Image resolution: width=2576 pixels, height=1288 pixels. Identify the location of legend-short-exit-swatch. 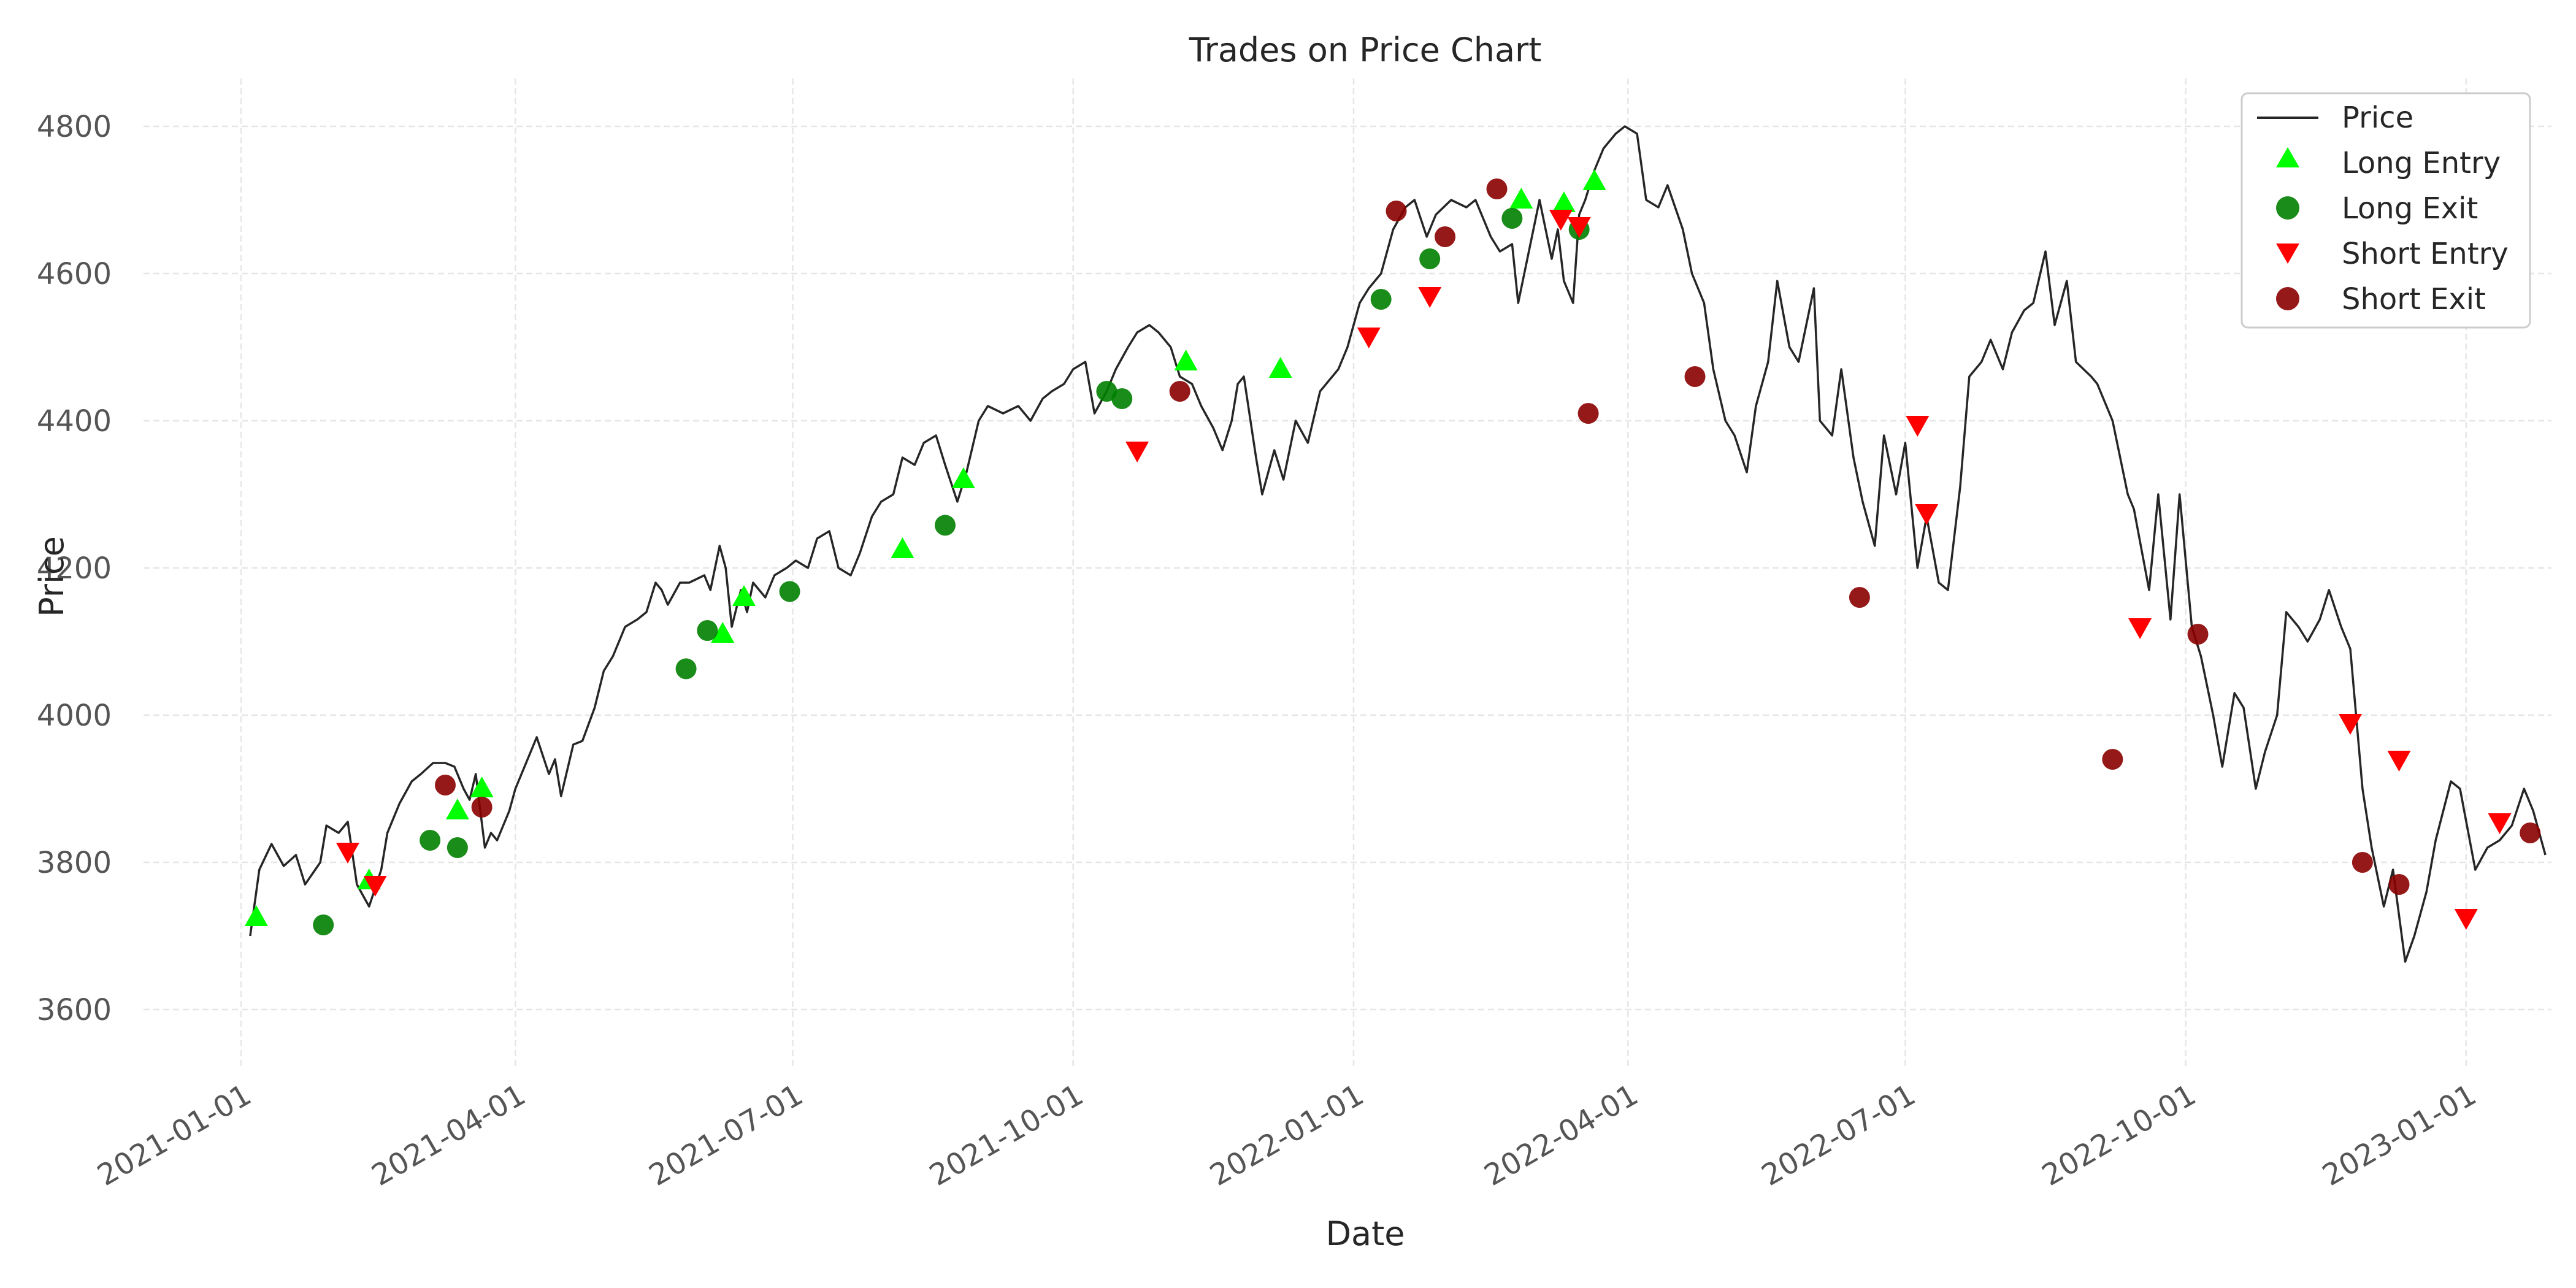
(2287, 298).